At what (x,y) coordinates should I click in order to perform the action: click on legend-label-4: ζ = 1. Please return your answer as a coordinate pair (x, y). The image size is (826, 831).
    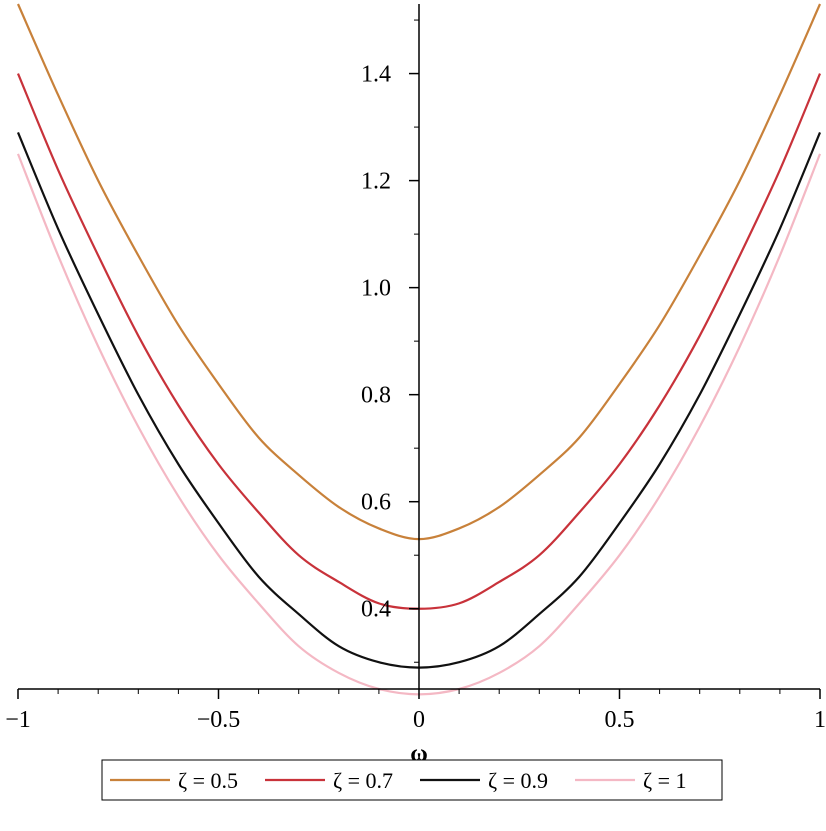
    Looking at the image, I should click on (665, 780).